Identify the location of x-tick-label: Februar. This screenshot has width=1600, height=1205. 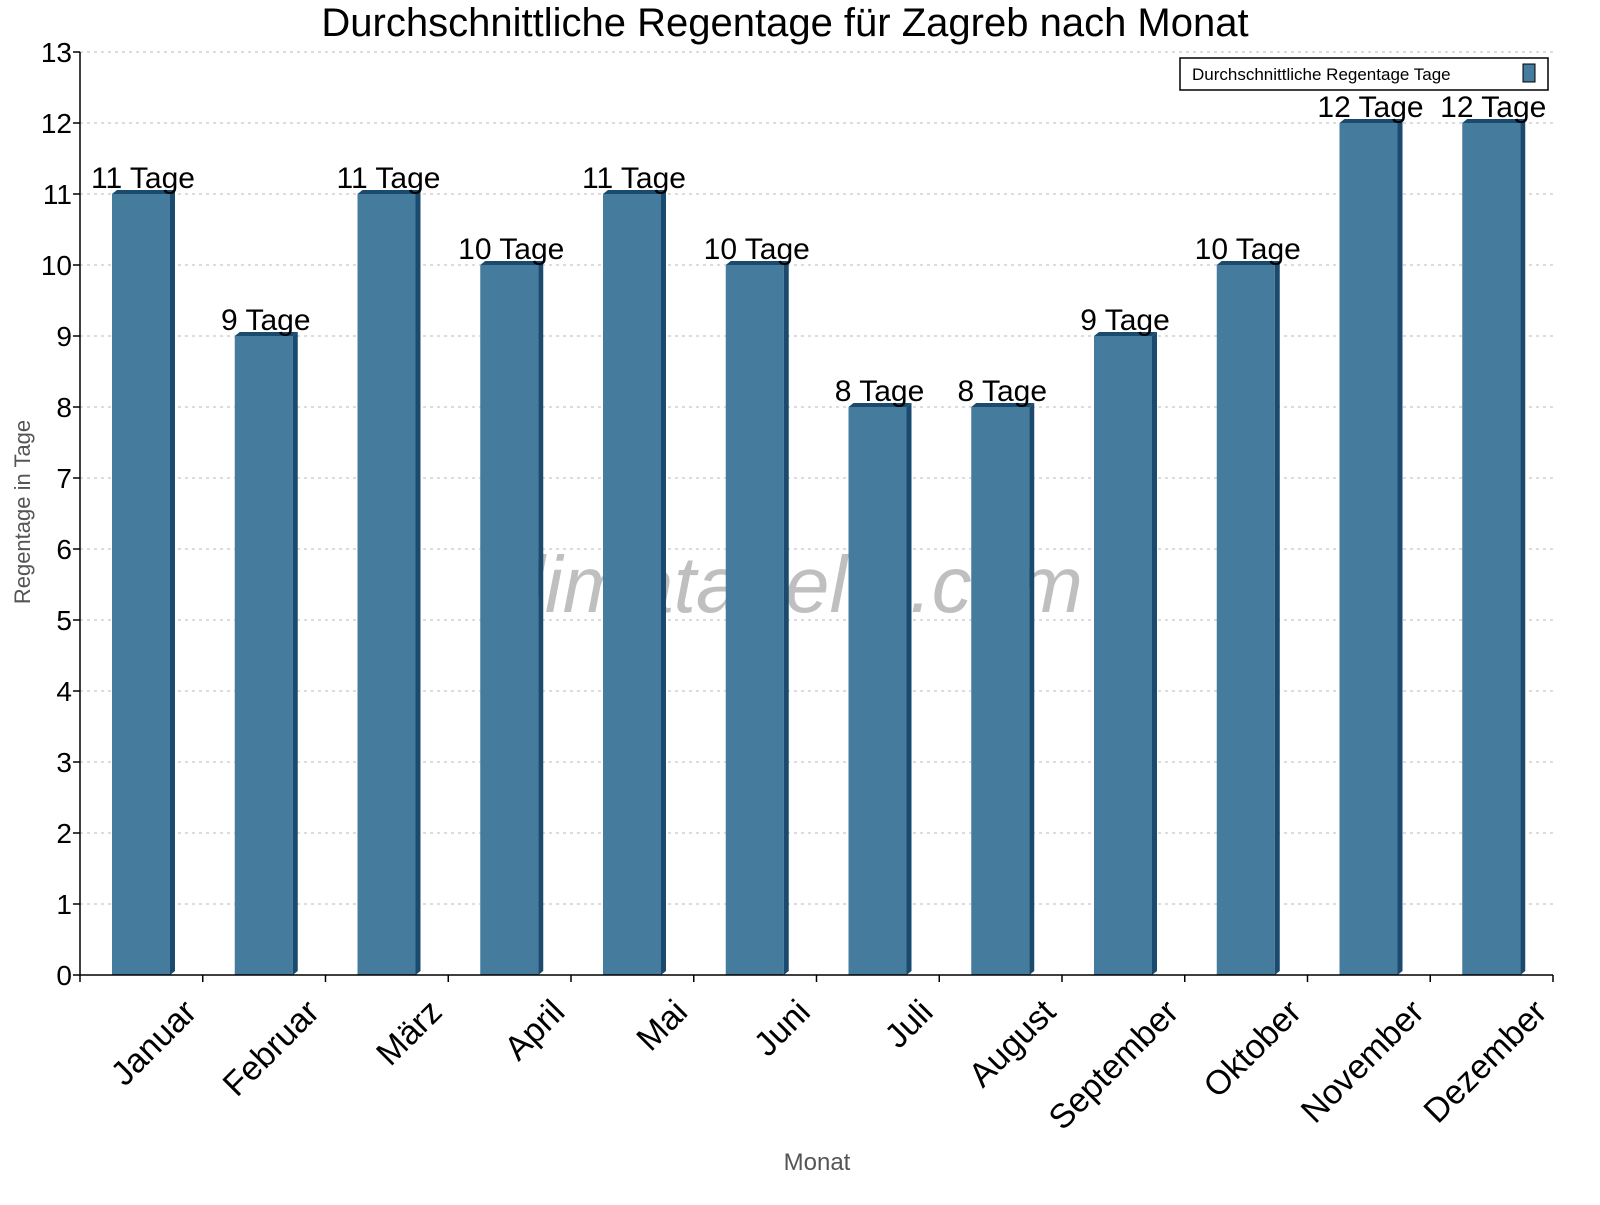
(271, 1048).